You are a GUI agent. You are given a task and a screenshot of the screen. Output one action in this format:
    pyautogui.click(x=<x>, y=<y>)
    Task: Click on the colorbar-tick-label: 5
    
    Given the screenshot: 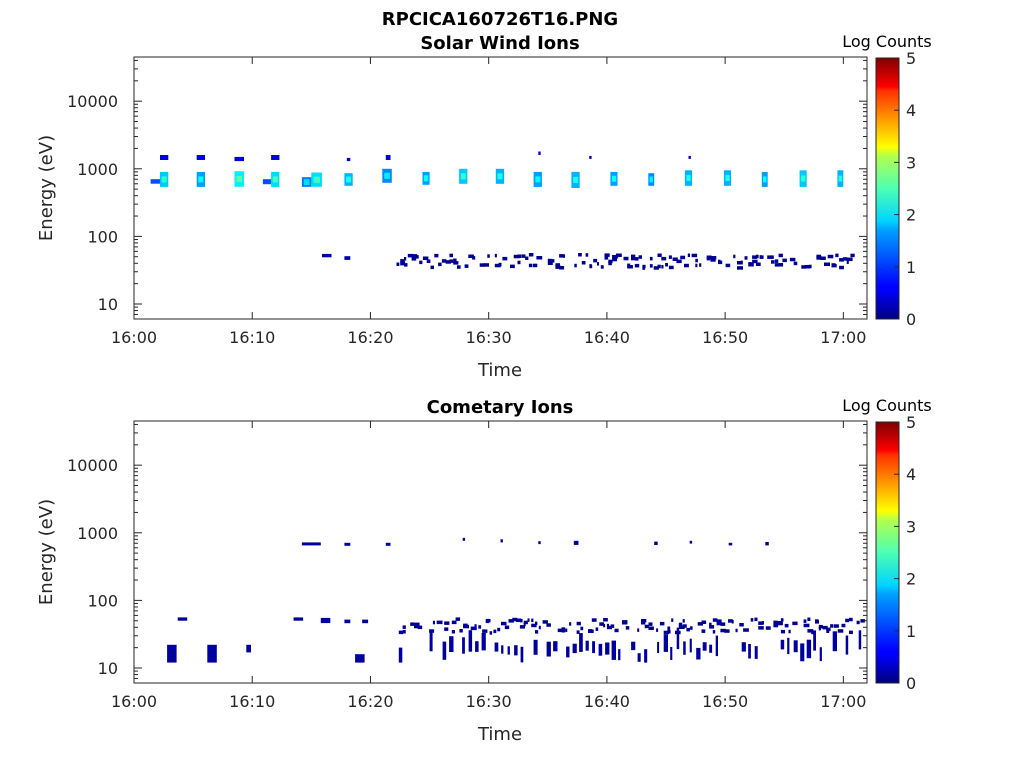 What is the action you would take?
    pyautogui.click(x=911, y=422)
    